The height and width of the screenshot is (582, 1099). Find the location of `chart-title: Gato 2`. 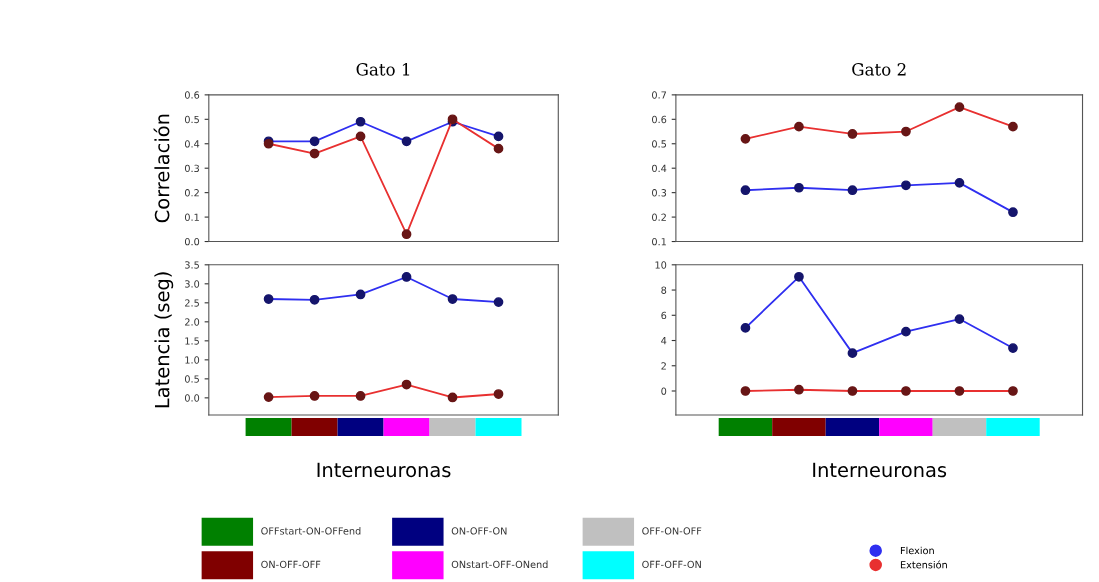

chart-title: Gato 2 is located at coordinates (879, 69).